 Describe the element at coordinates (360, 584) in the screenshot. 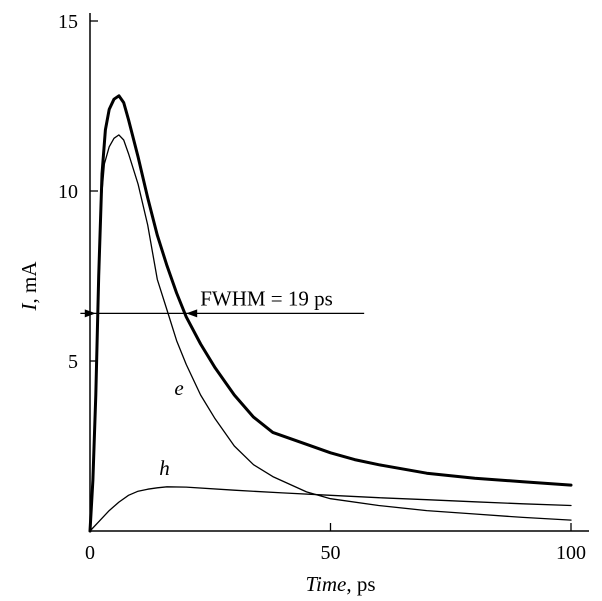

I see `x-axis-label-unit: , ps` at that location.